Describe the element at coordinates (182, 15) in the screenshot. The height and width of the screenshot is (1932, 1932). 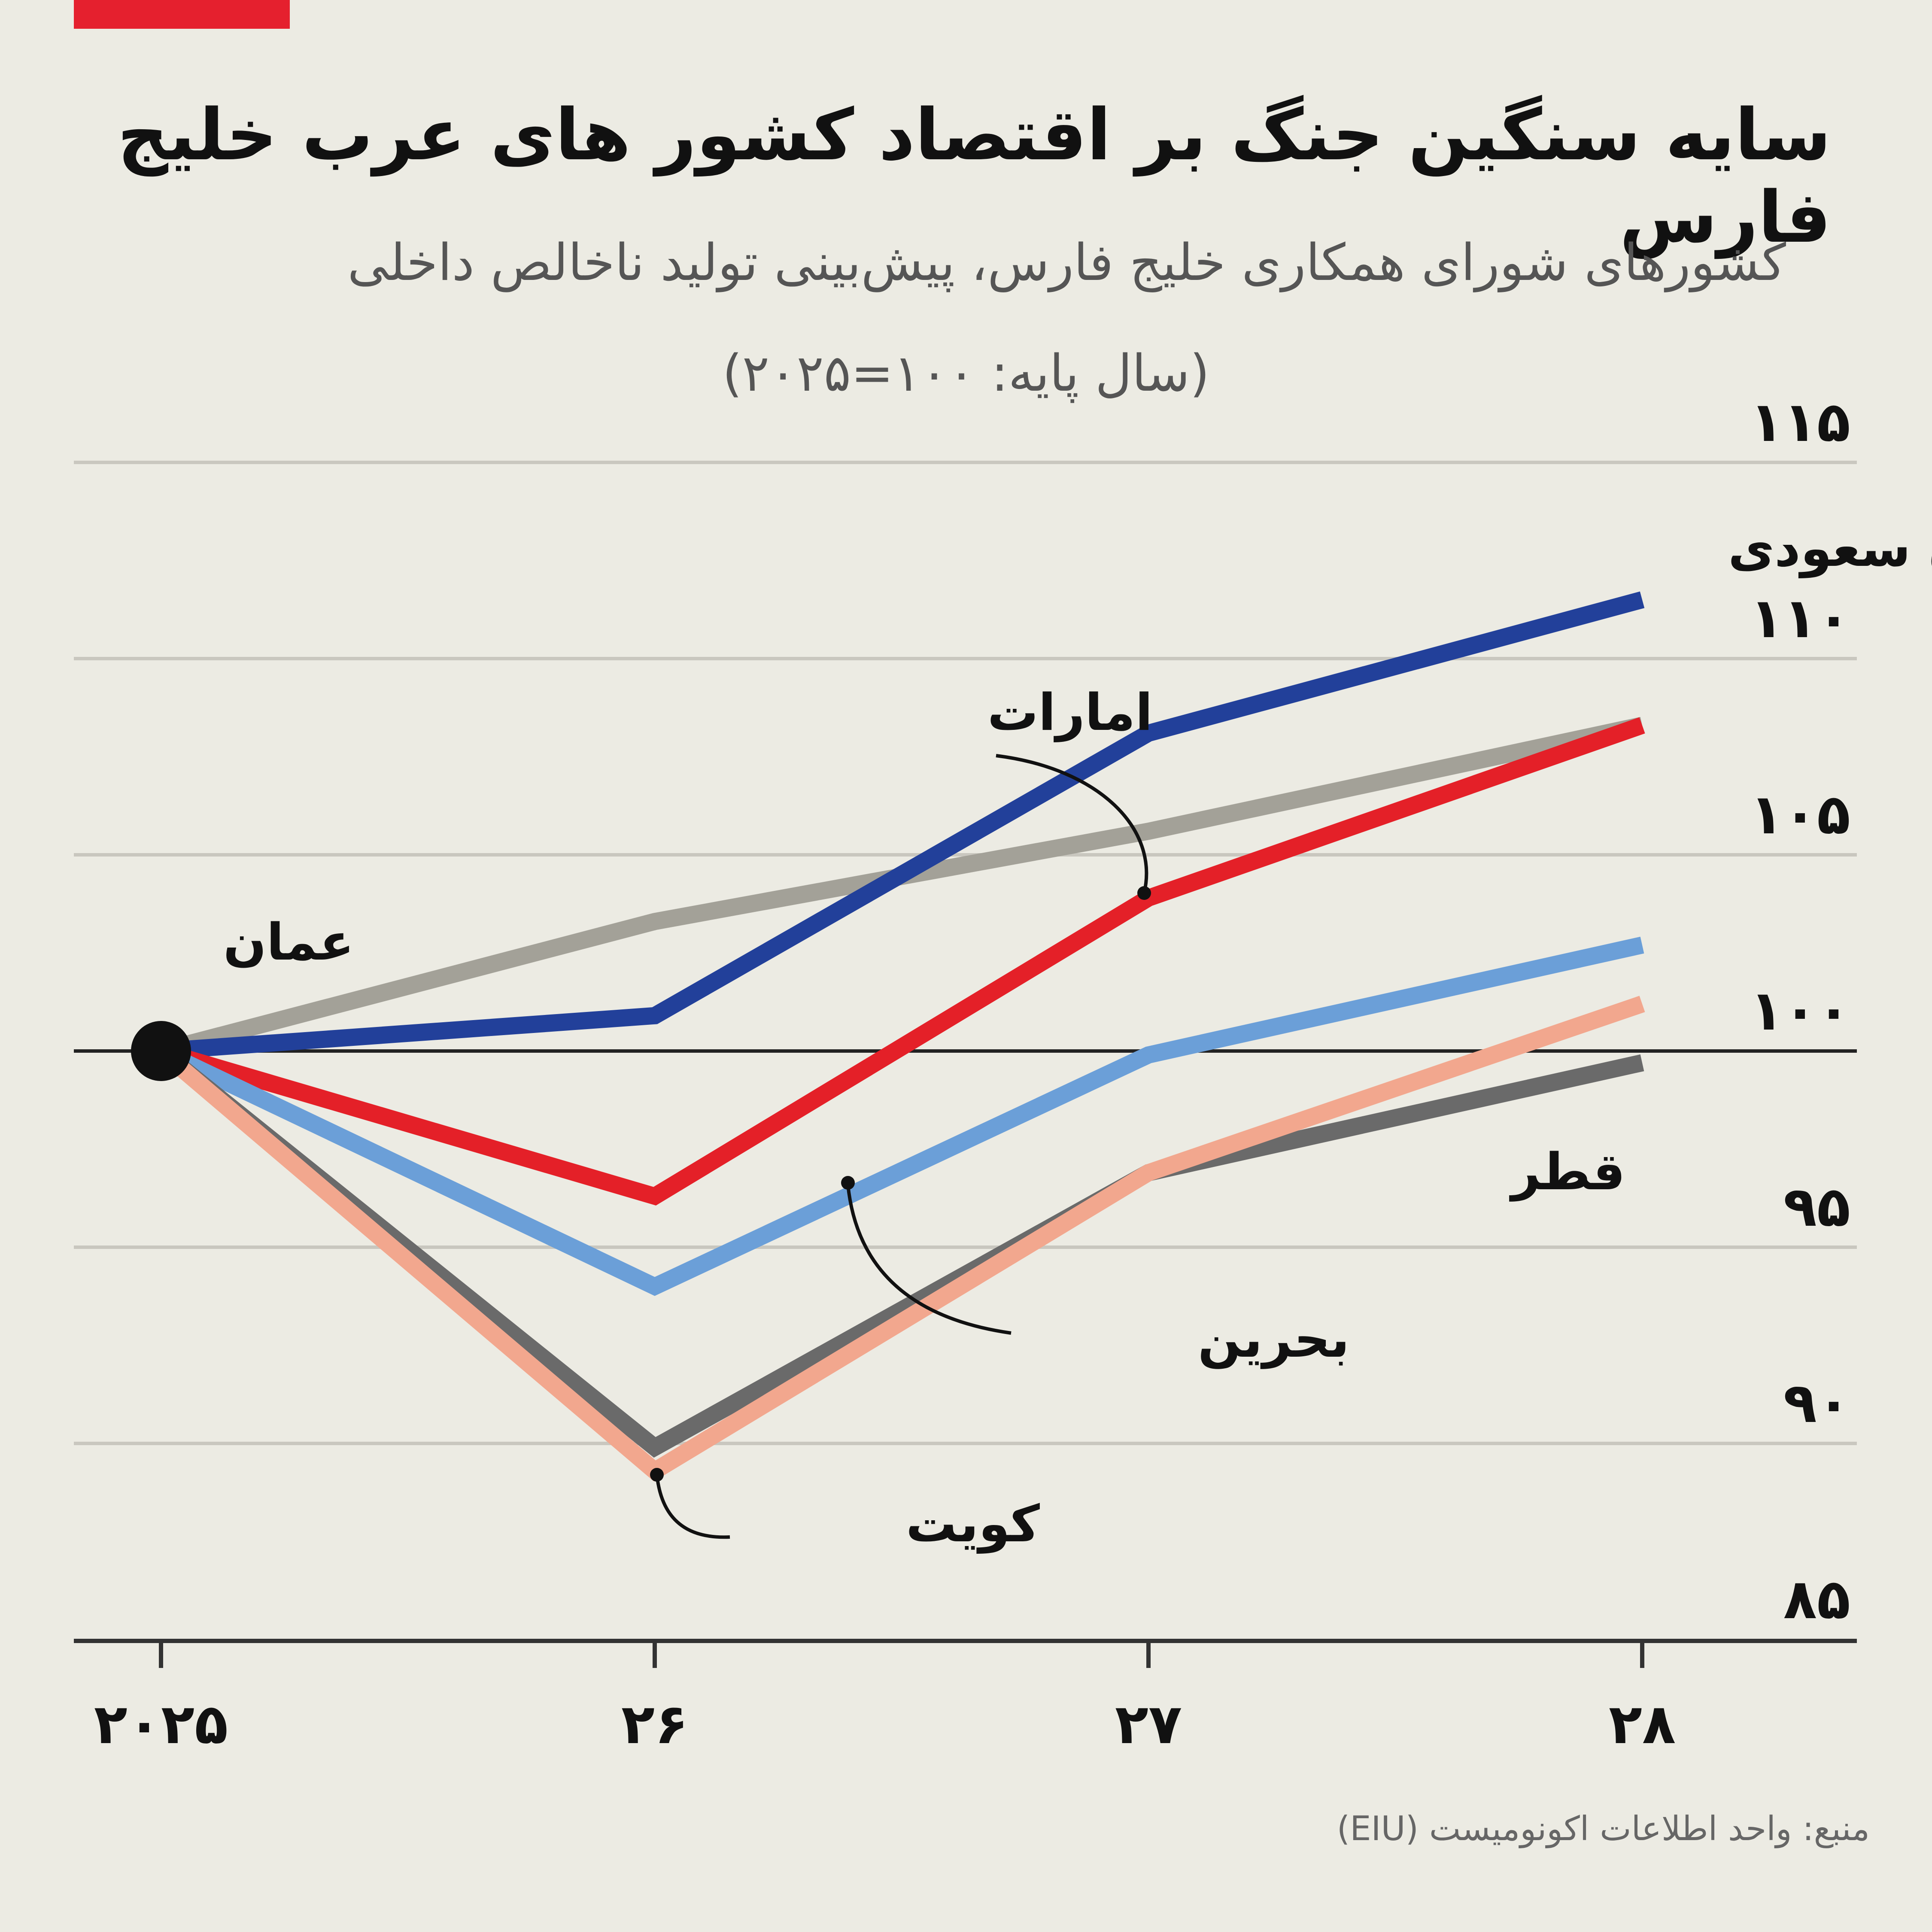
I see `accent-bar` at that location.